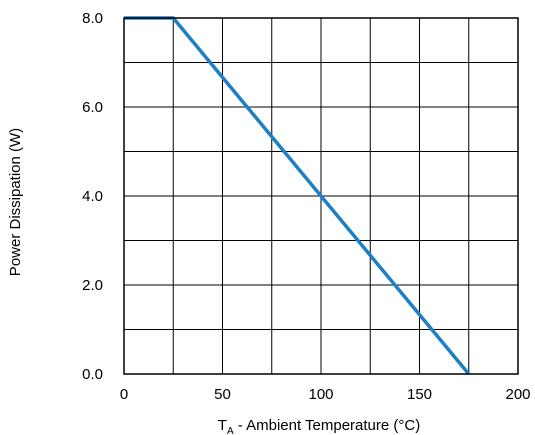 The height and width of the screenshot is (435, 535). I want to click on y-tick-label: 4.0, so click(92, 196).